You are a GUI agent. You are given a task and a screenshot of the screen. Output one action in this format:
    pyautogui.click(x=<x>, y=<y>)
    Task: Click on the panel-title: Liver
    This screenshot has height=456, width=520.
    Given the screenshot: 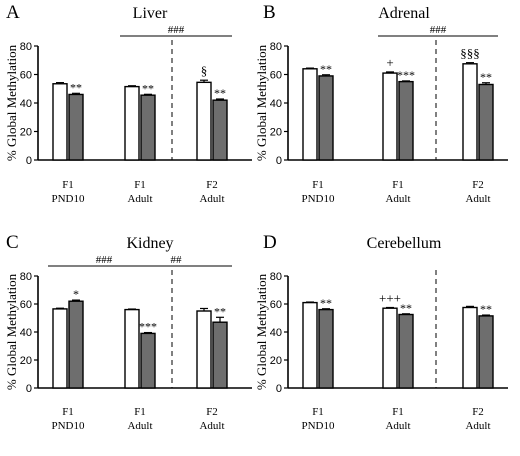 What is the action you would take?
    pyautogui.click(x=150, y=13)
    